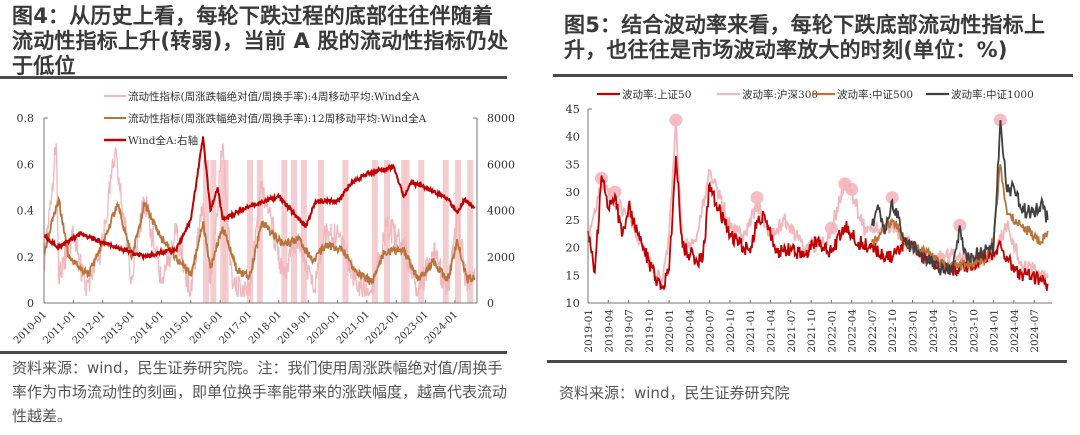 This screenshot has width=1080, height=435. I want to click on y-tick-label: 25, so click(572, 220).